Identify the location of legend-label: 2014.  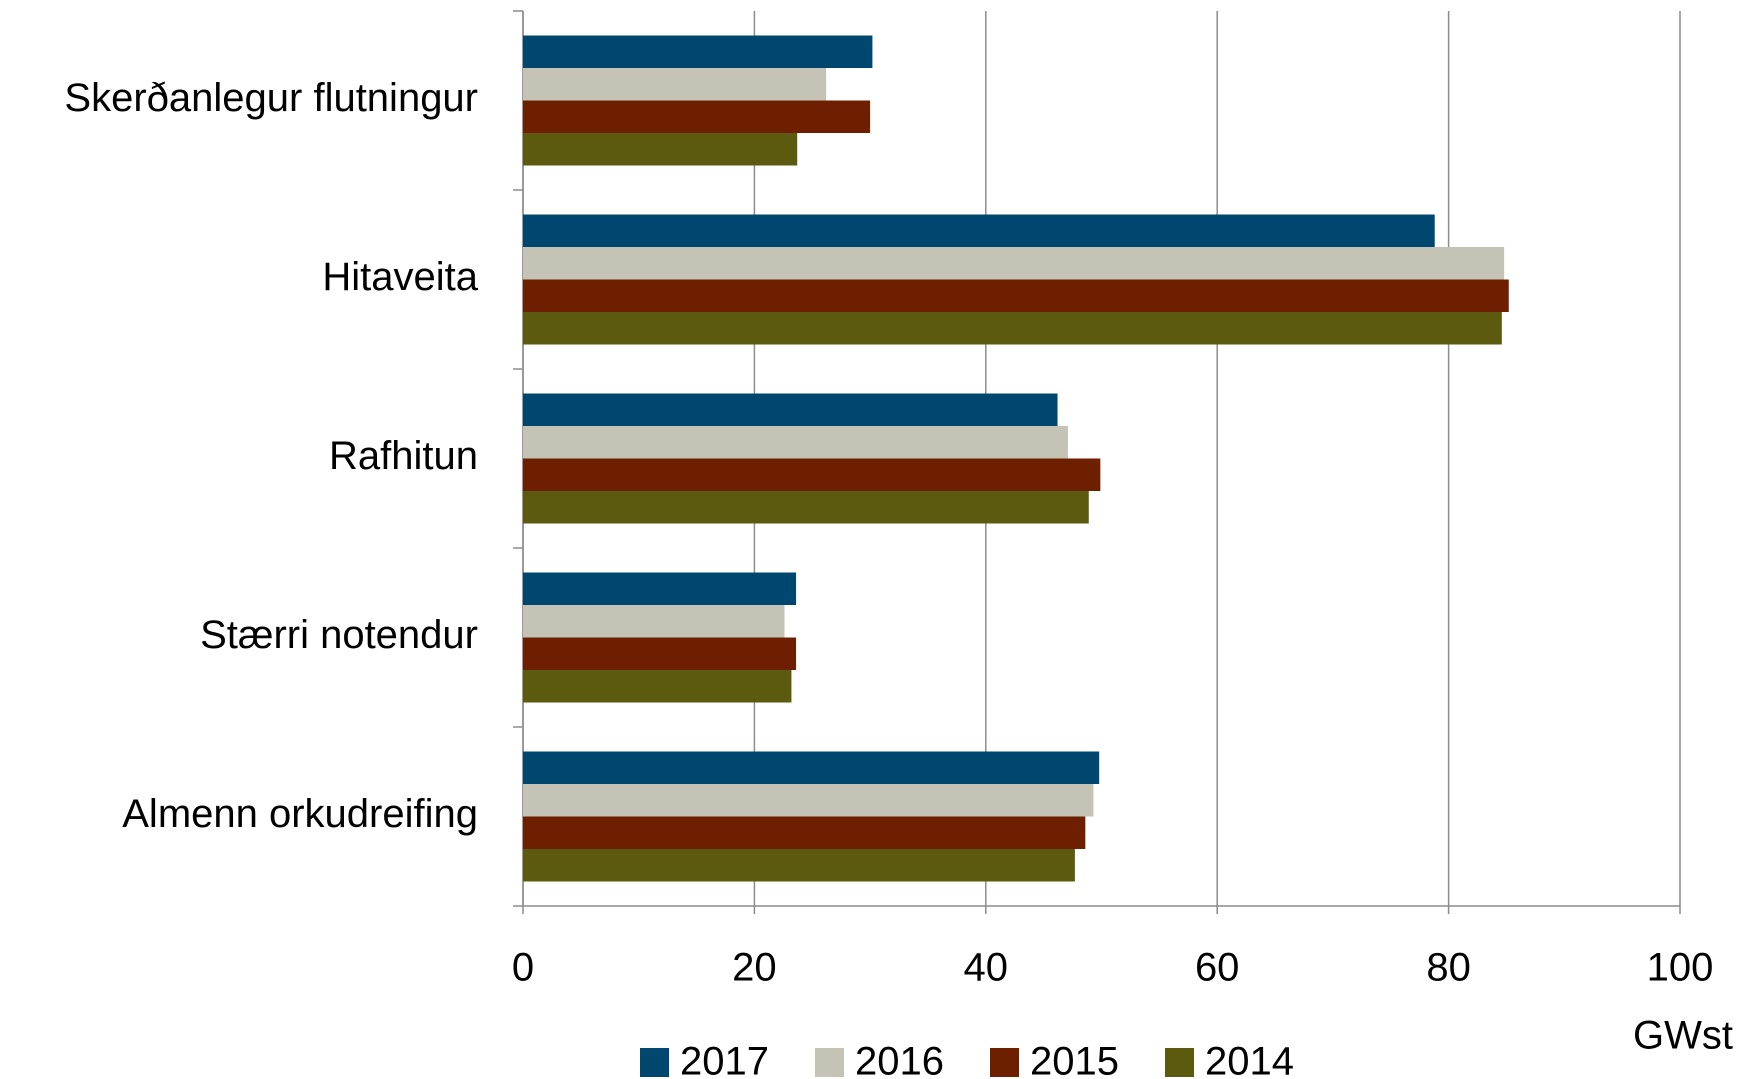
(1249, 1059).